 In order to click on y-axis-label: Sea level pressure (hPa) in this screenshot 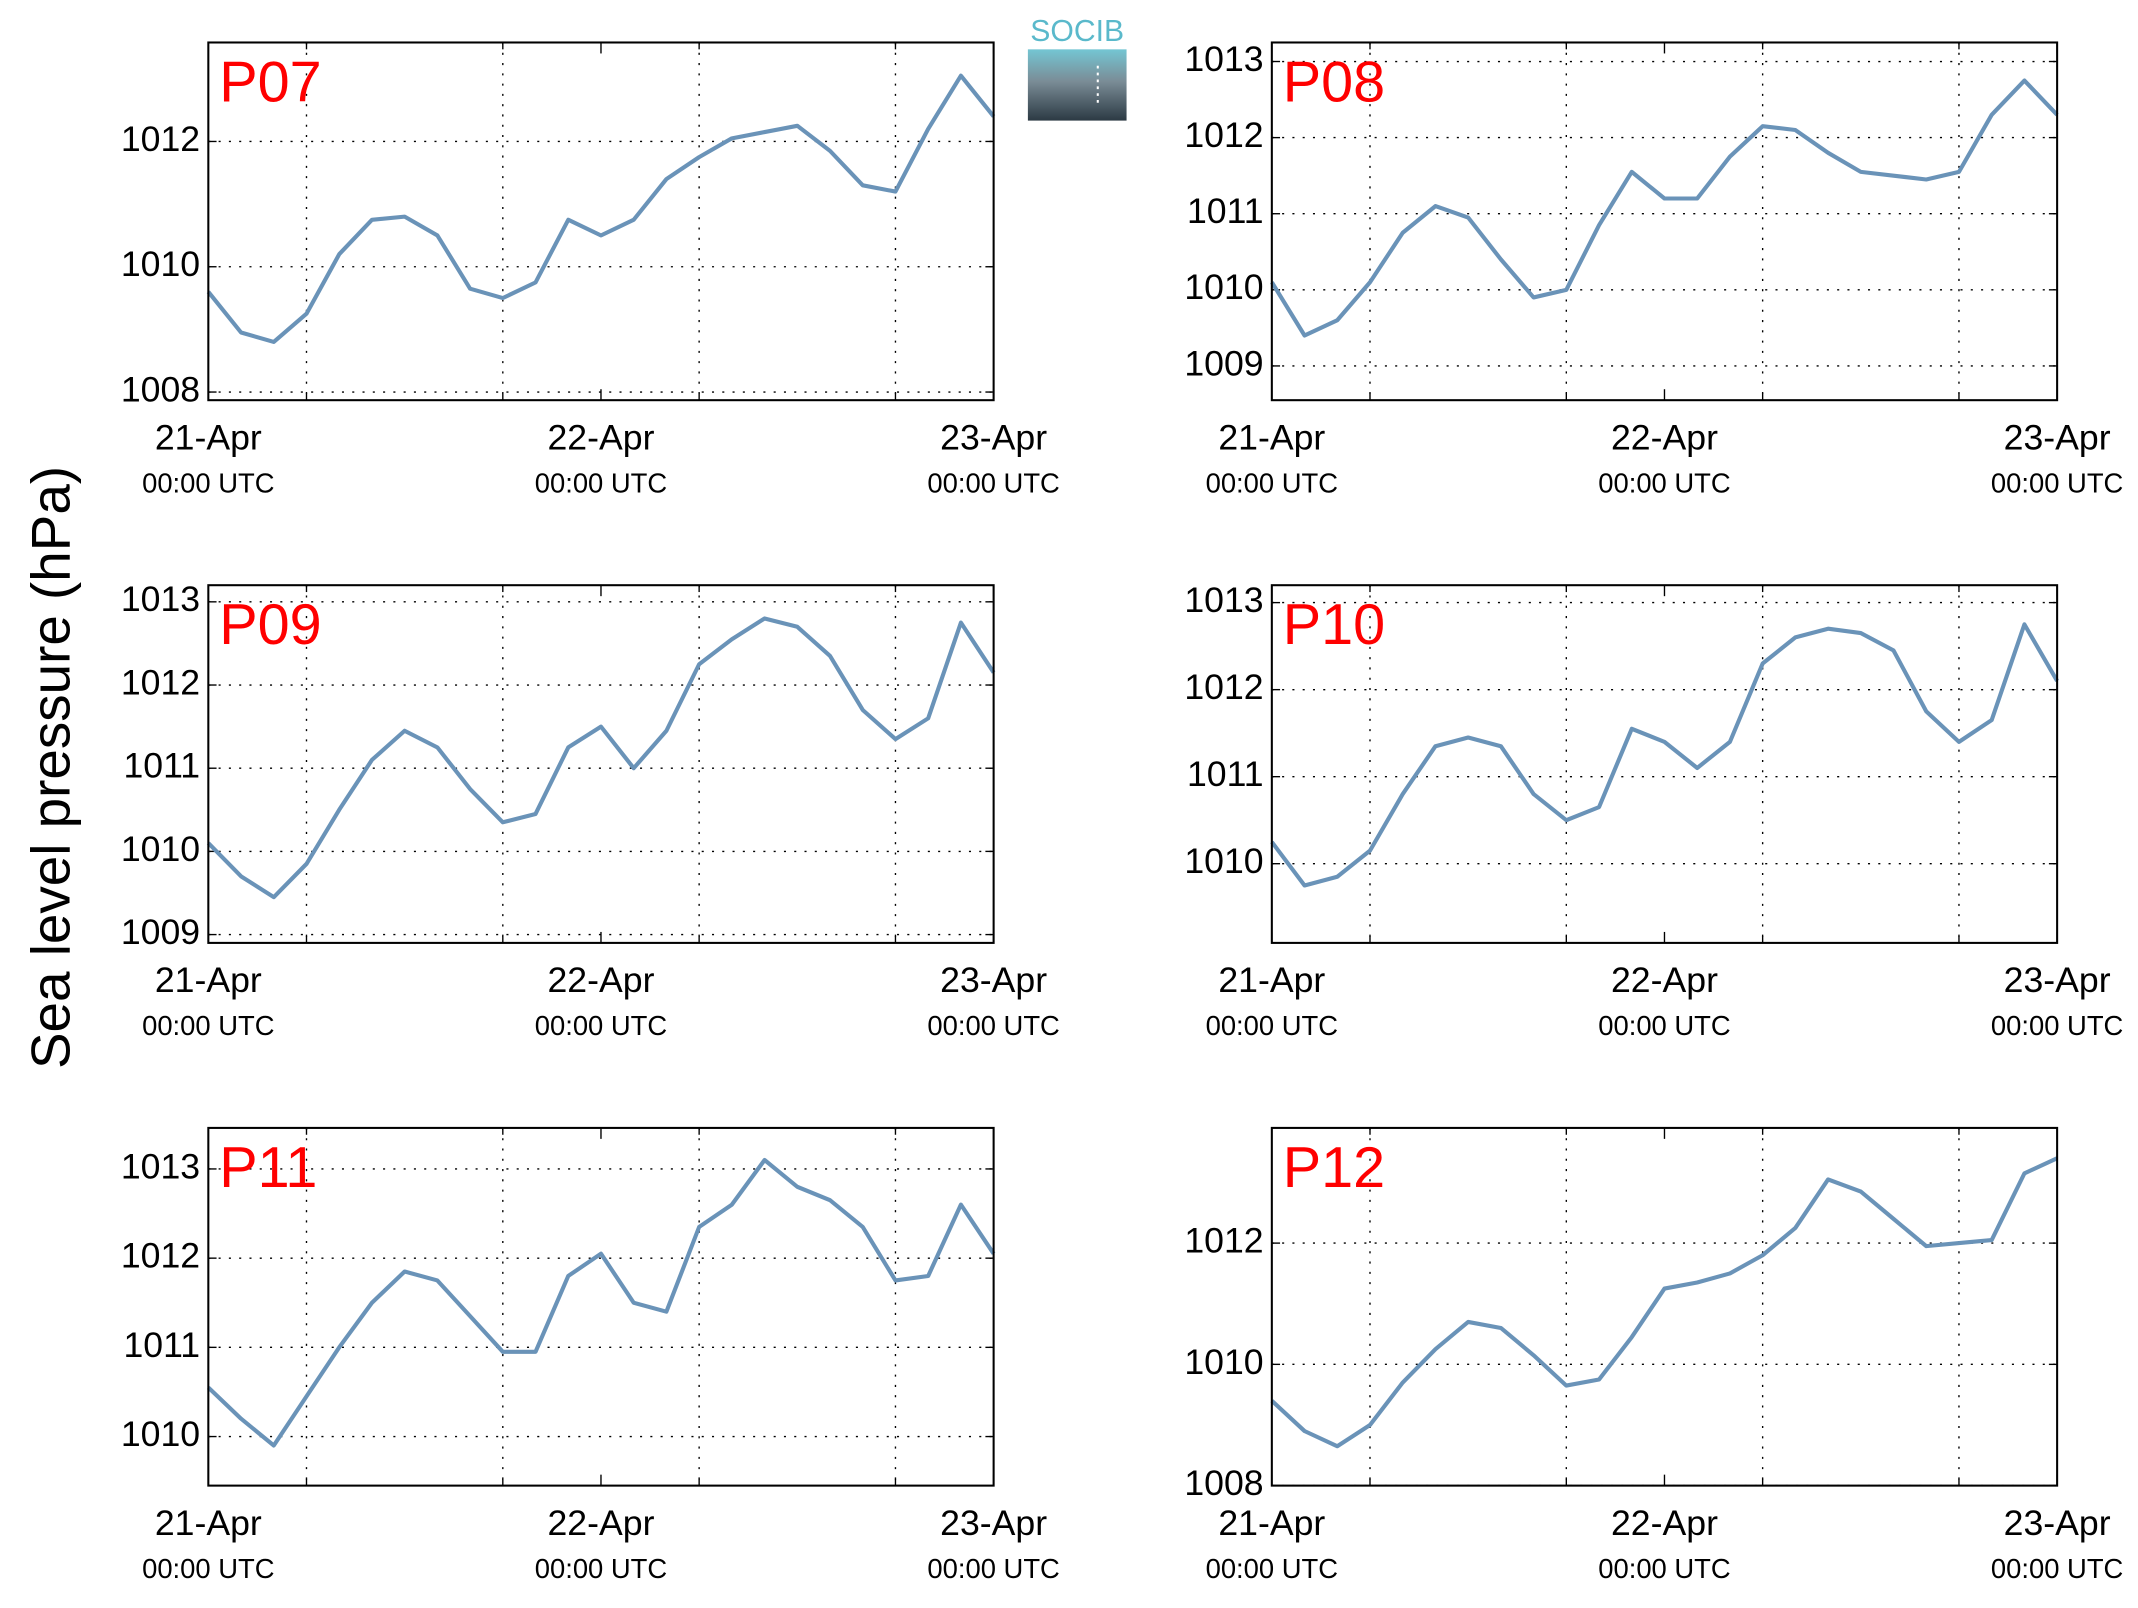, I will do `click(50, 767)`.